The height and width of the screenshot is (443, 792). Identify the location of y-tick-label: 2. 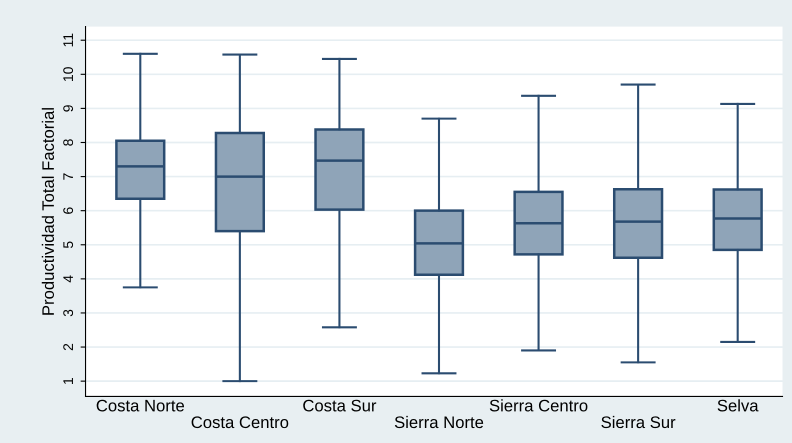
(68, 347).